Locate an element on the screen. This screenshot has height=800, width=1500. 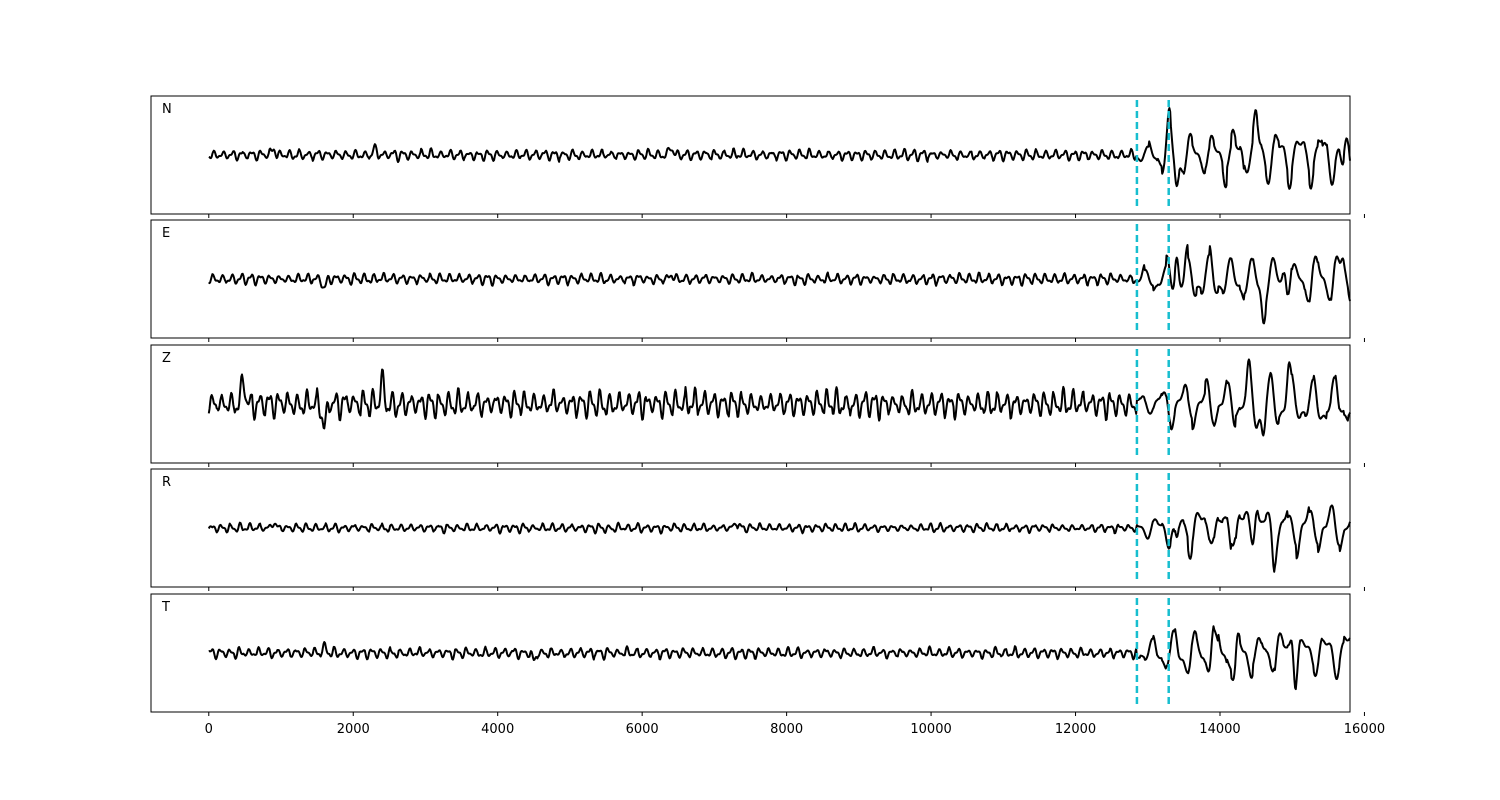
trace-r is located at coordinates (779, 538).